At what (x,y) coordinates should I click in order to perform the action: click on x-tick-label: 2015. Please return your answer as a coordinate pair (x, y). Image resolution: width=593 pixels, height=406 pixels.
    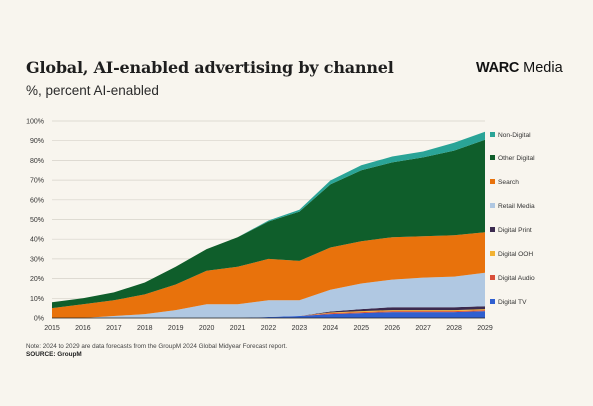
    Looking at the image, I should click on (52, 328).